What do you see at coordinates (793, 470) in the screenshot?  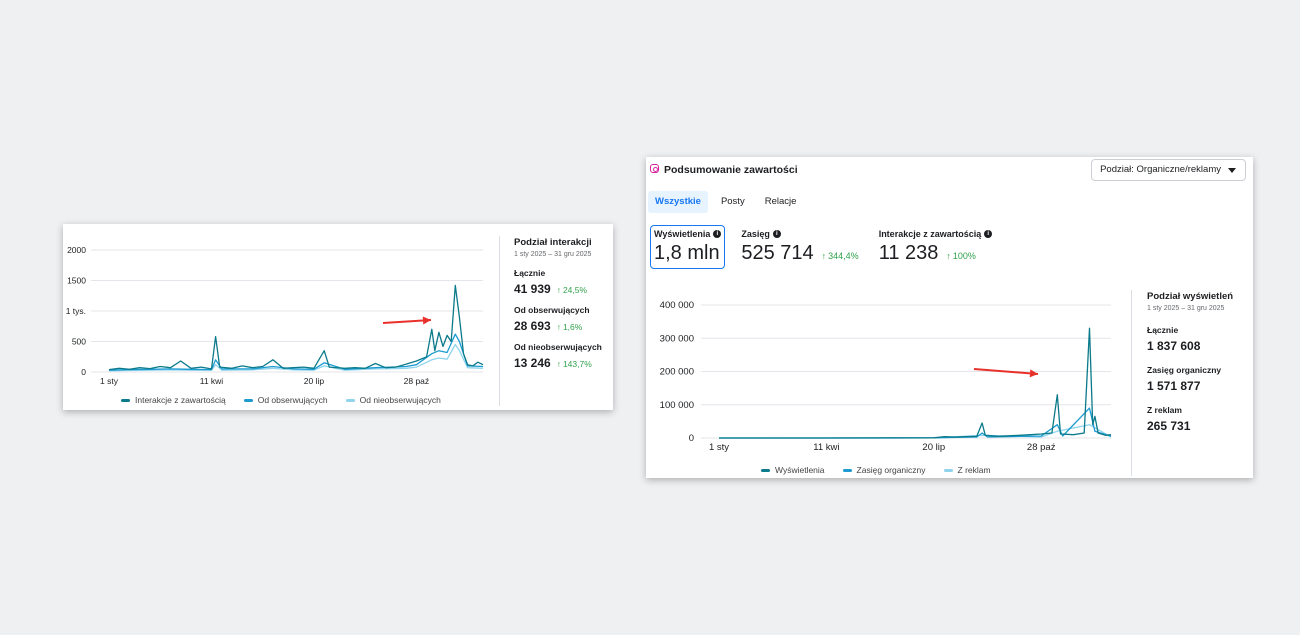 I see `legend-item-views: Wyświetlenia` at bounding box center [793, 470].